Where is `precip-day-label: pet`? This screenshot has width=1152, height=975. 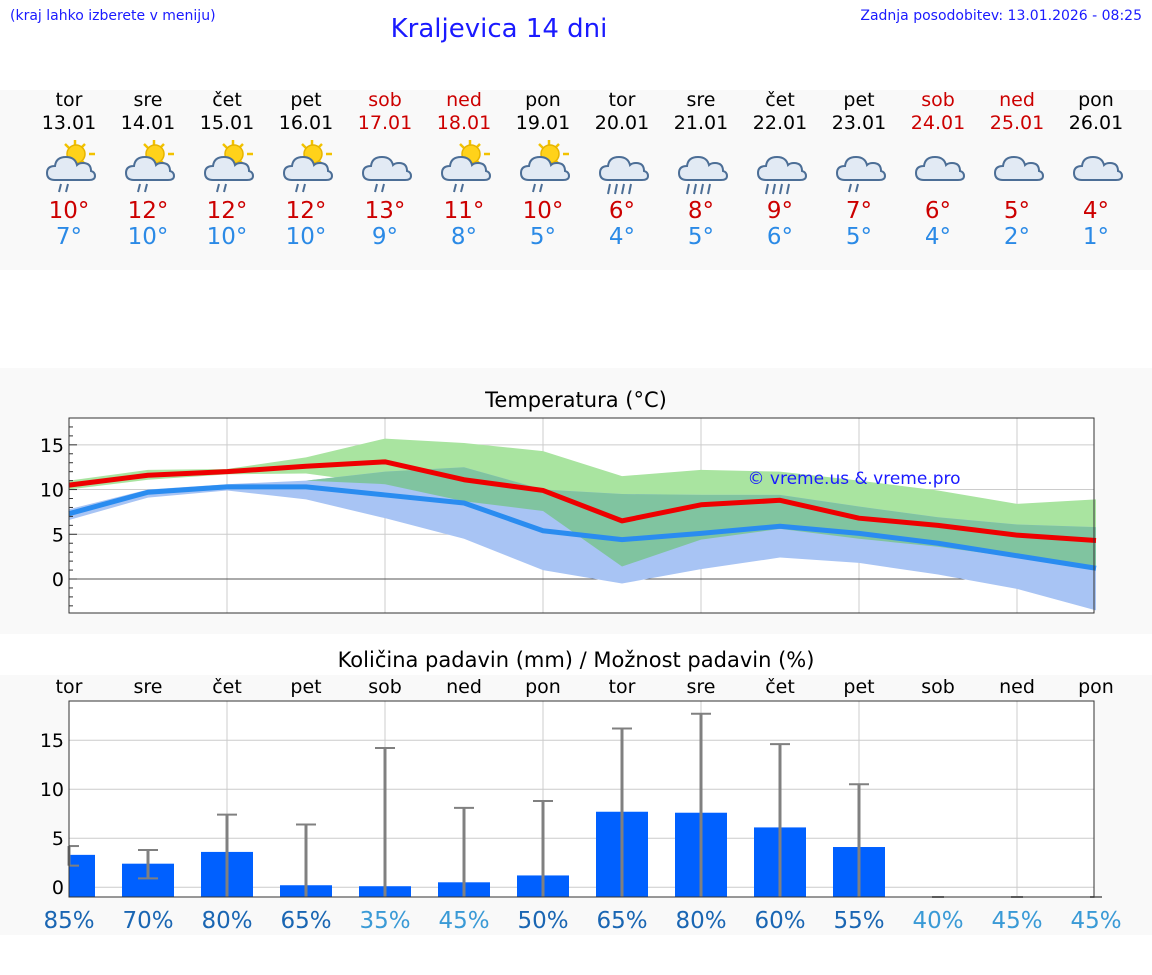 precip-day-label: pet is located at coordinates (305, 687).